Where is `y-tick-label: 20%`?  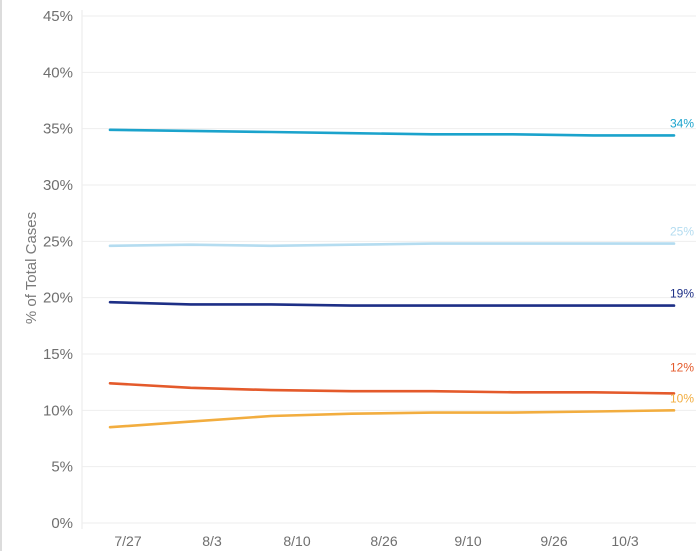 y-tick-label: 20% is located at coordinates (58, 298).